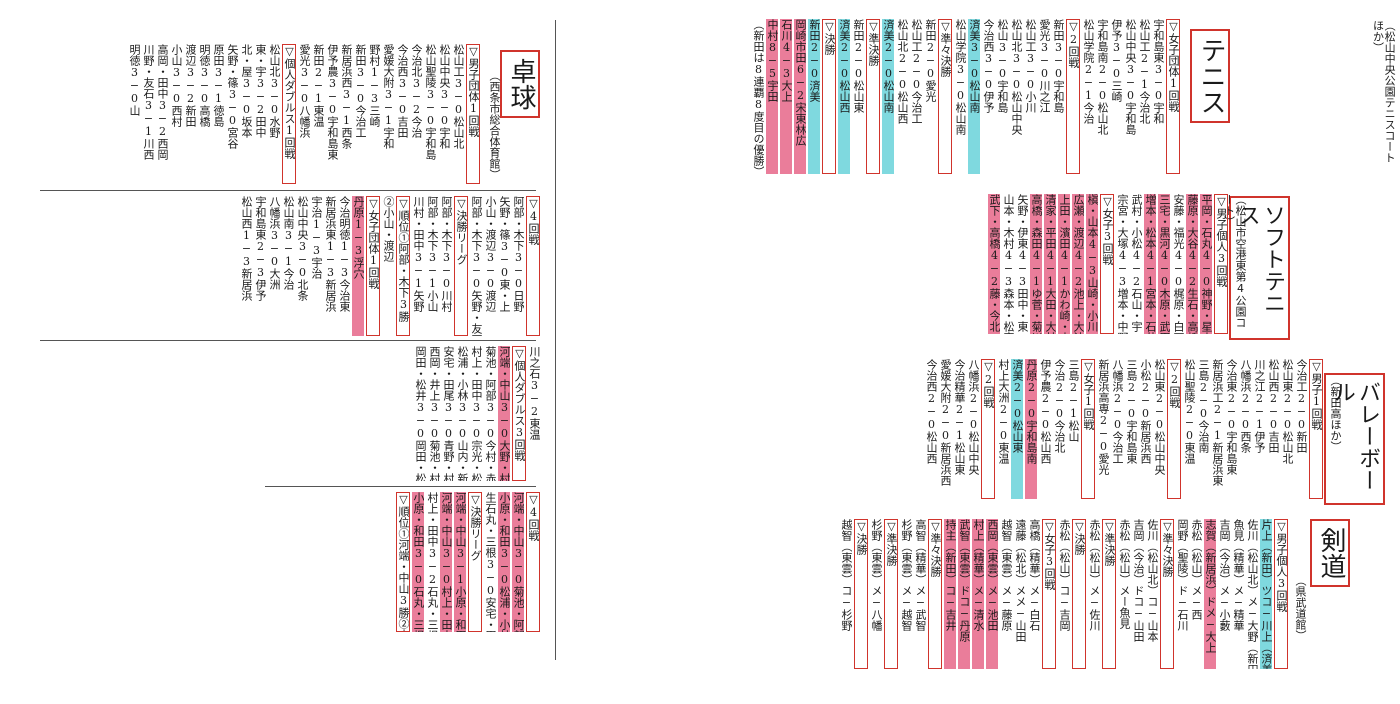  Describe the element at coordinates (1192, 264) in the screenshot. I see `result-entry: 藤原・大谷4−2生石・高橋` at that location.